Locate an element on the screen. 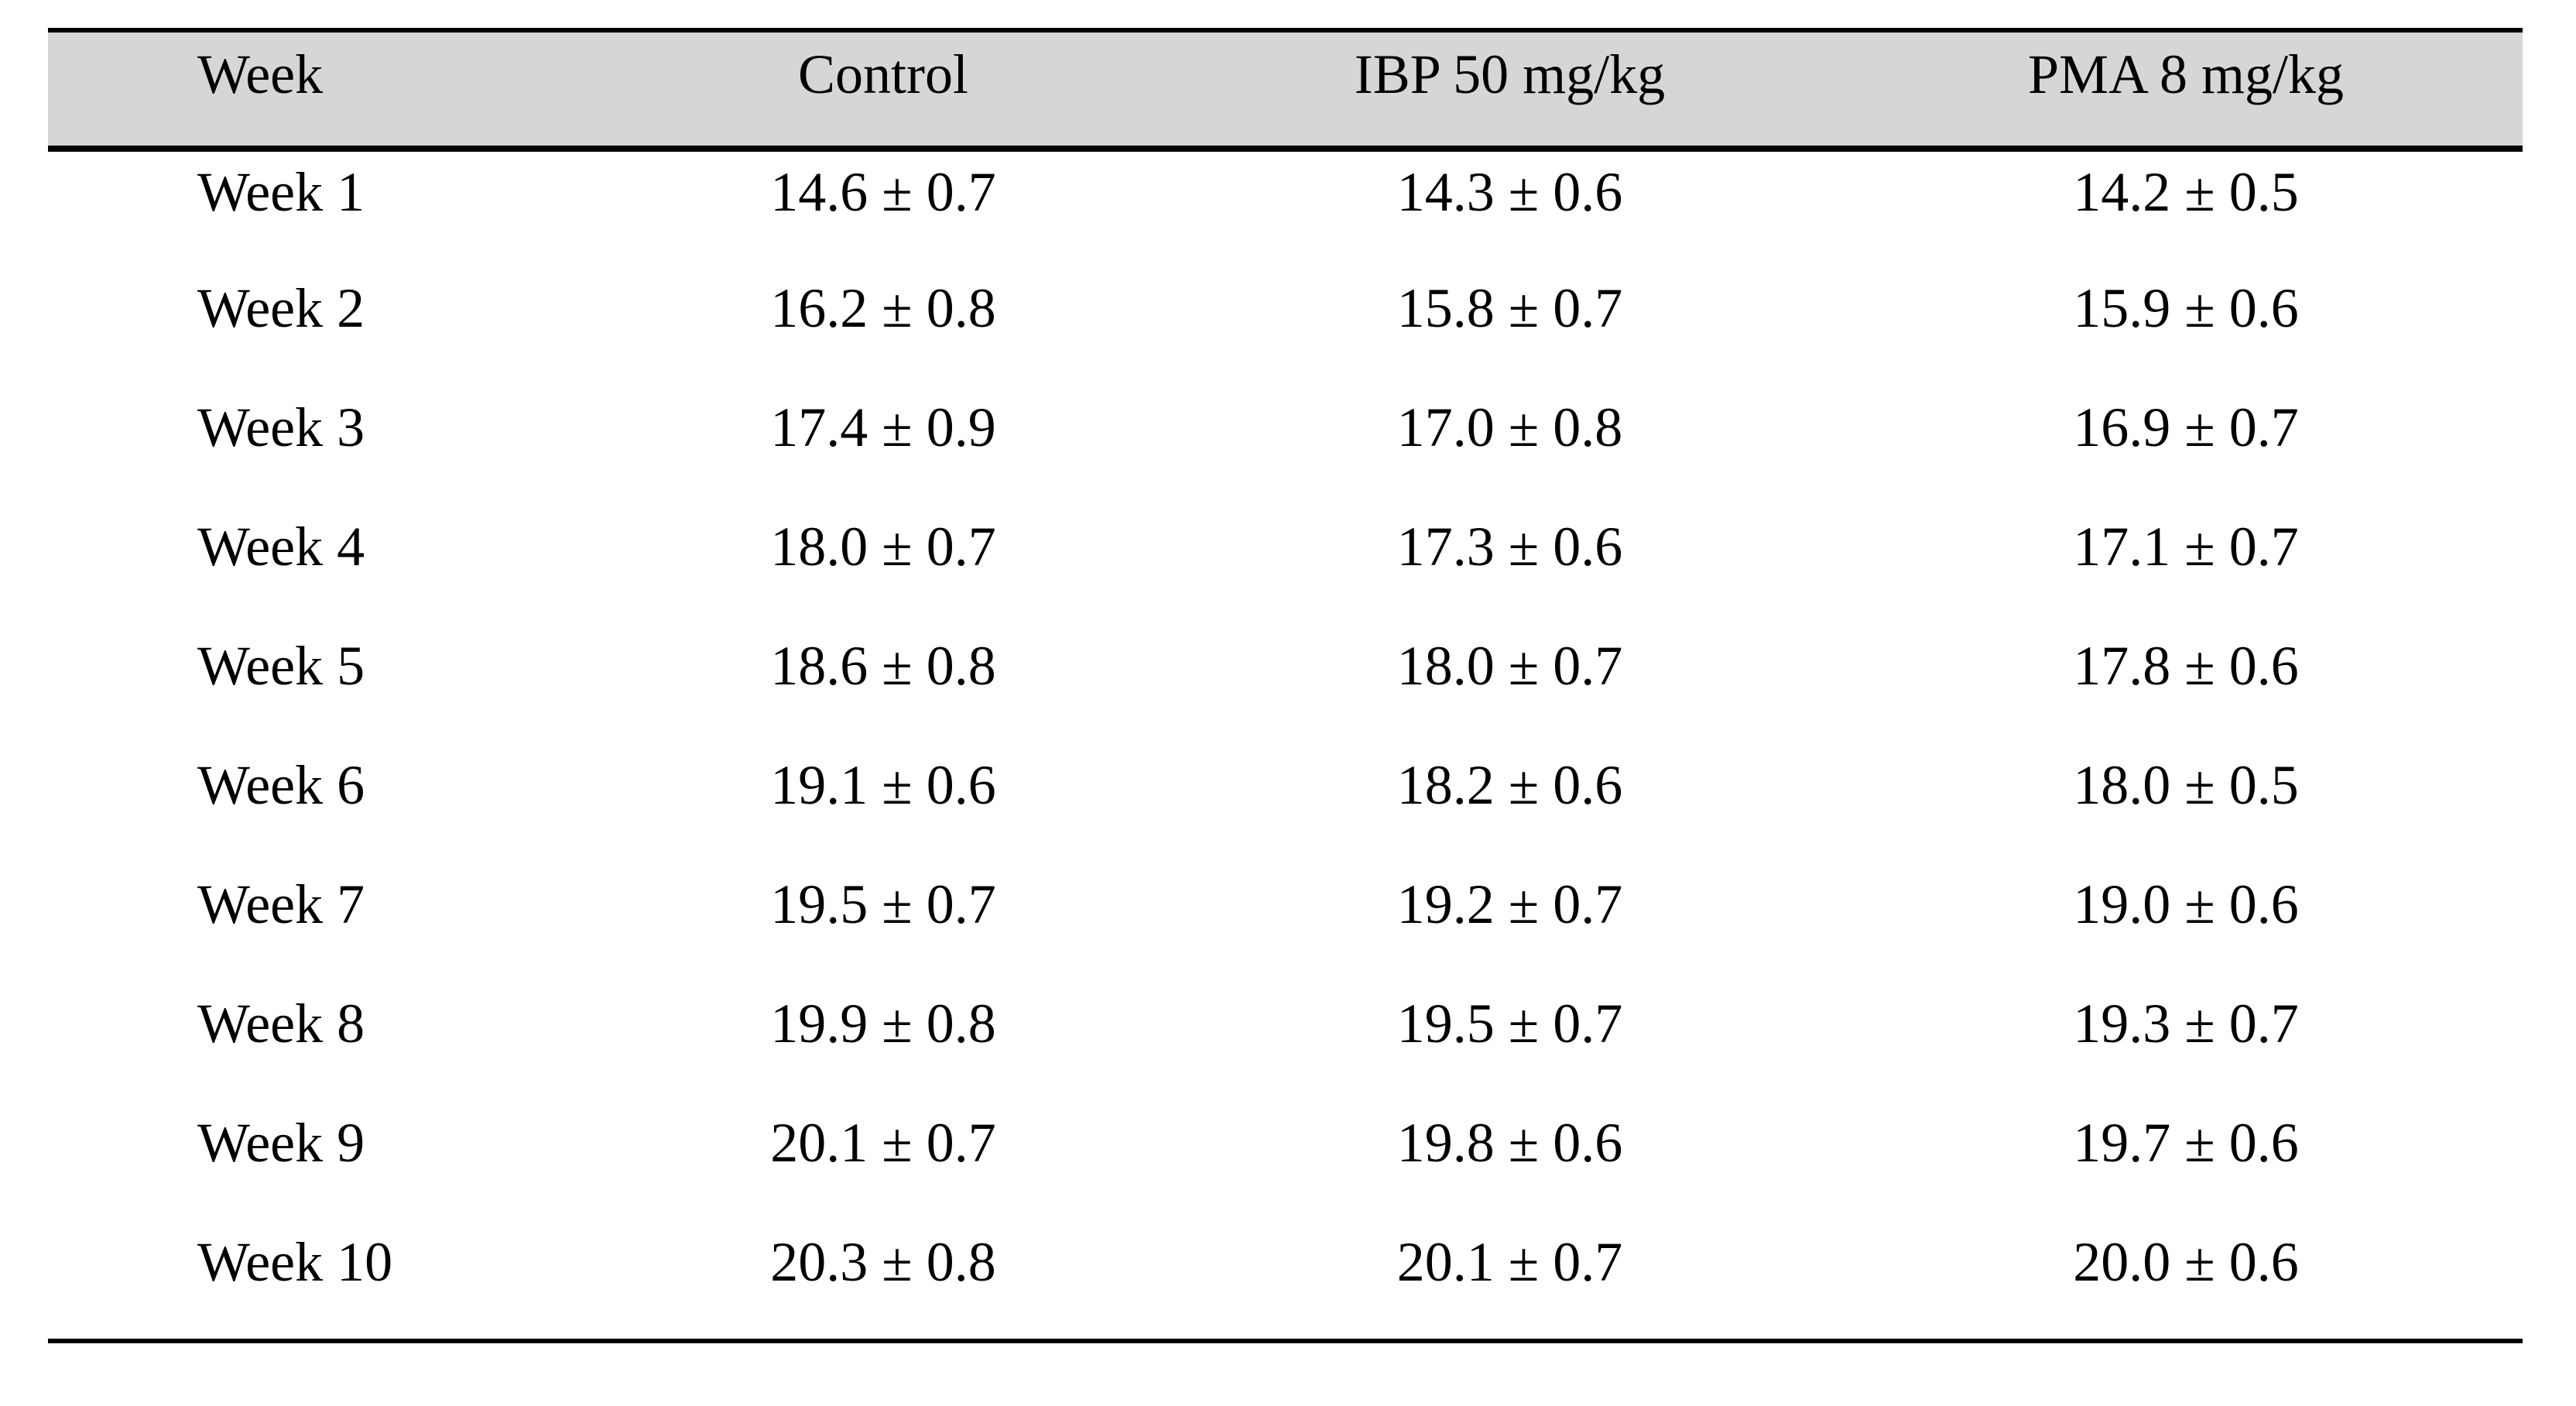 The height and width of the screenshot is (1406, 2576). table-row: Week 3 17.4 ± 0.9 17.0 ± 0.8 16.9 ± 0.7 is located at coordinates (1285, 446).